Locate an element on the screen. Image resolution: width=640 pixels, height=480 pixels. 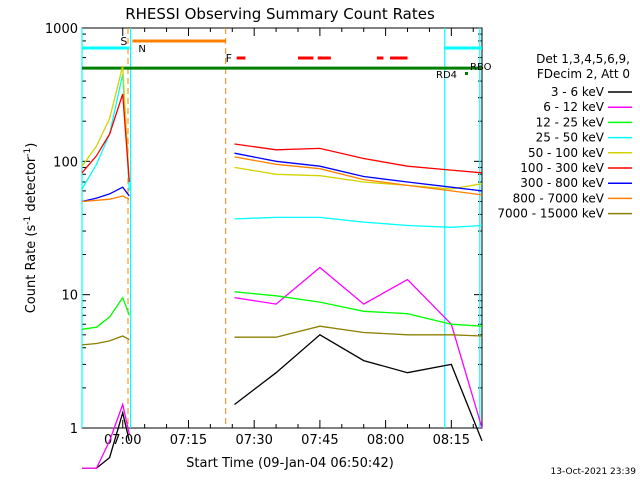
legend-header-2: FDecim 2, Att 0 is located at coordinates (583, 74).